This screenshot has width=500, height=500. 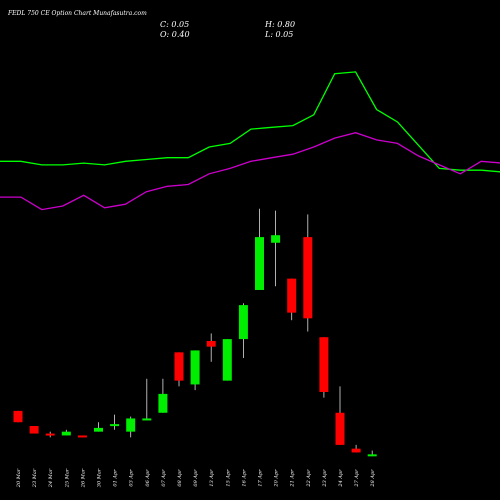 What do you see at coordinates (35, 478) in the screenshot?
I see `x-tick-label: 23 Mar` at bounding box center [35, 478].